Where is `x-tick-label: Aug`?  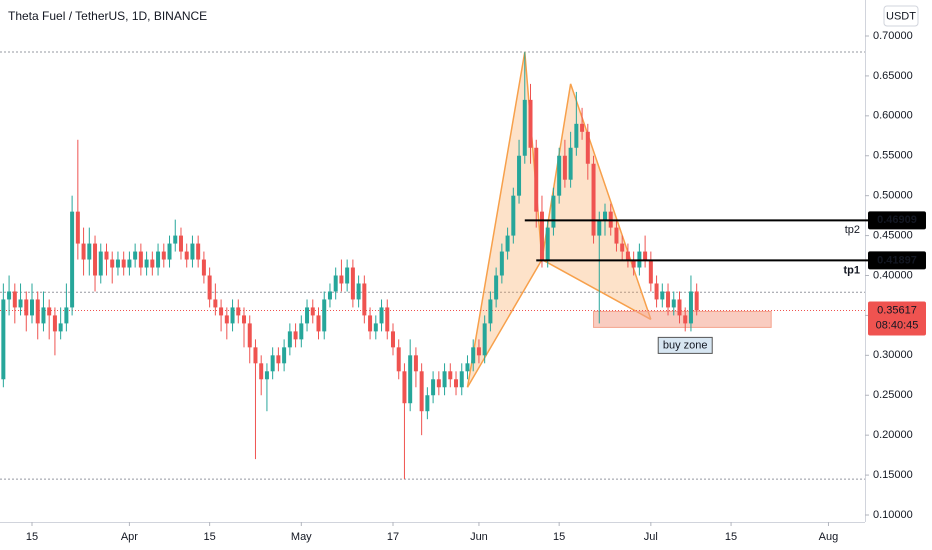
x-tick-label: Aug is located at coordinates (829, 537).